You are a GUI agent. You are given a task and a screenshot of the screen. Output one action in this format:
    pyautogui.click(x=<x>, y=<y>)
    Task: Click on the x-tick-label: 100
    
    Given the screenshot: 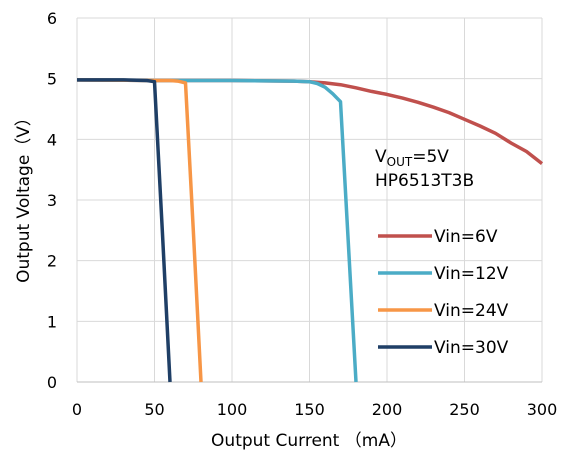 What is the action you would take?
    pyautogui.click(x=232, y=409)
    